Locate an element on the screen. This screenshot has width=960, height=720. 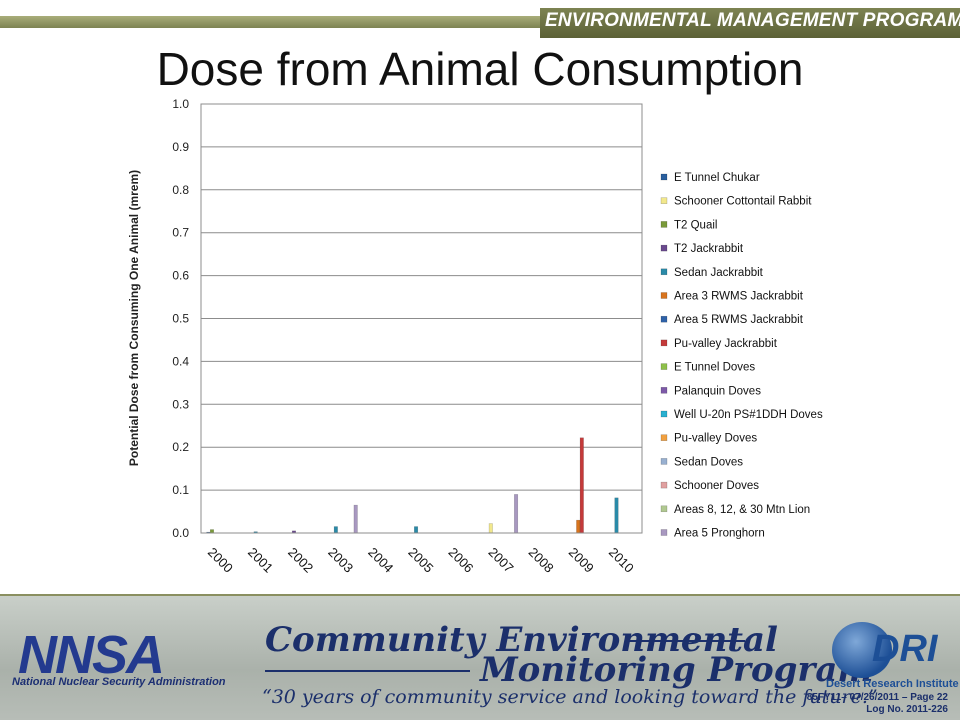
slide-title: Dose from Animal Consumption is located at coordinates (480, 69).